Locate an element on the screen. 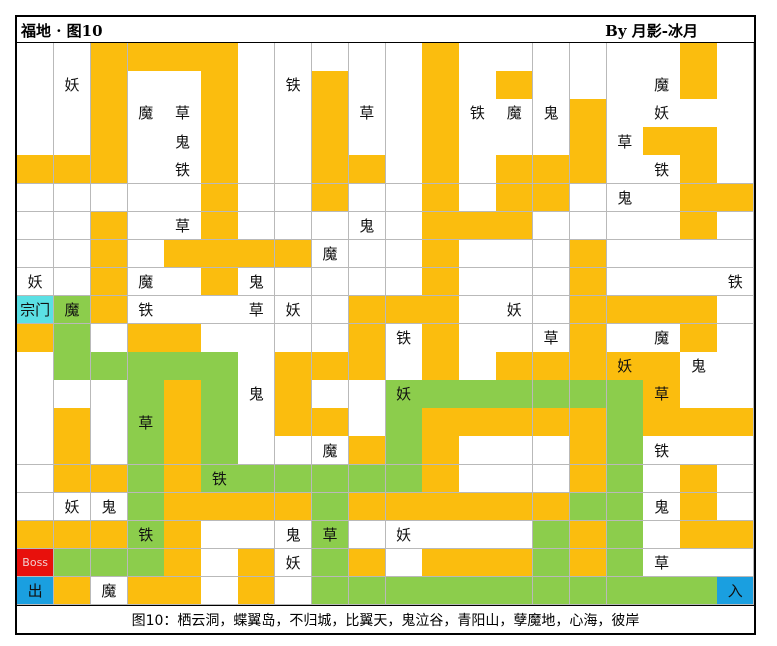 The image size is (777, 646). map-tile-labeled: 鬼 is located at coordinates (699, 366).